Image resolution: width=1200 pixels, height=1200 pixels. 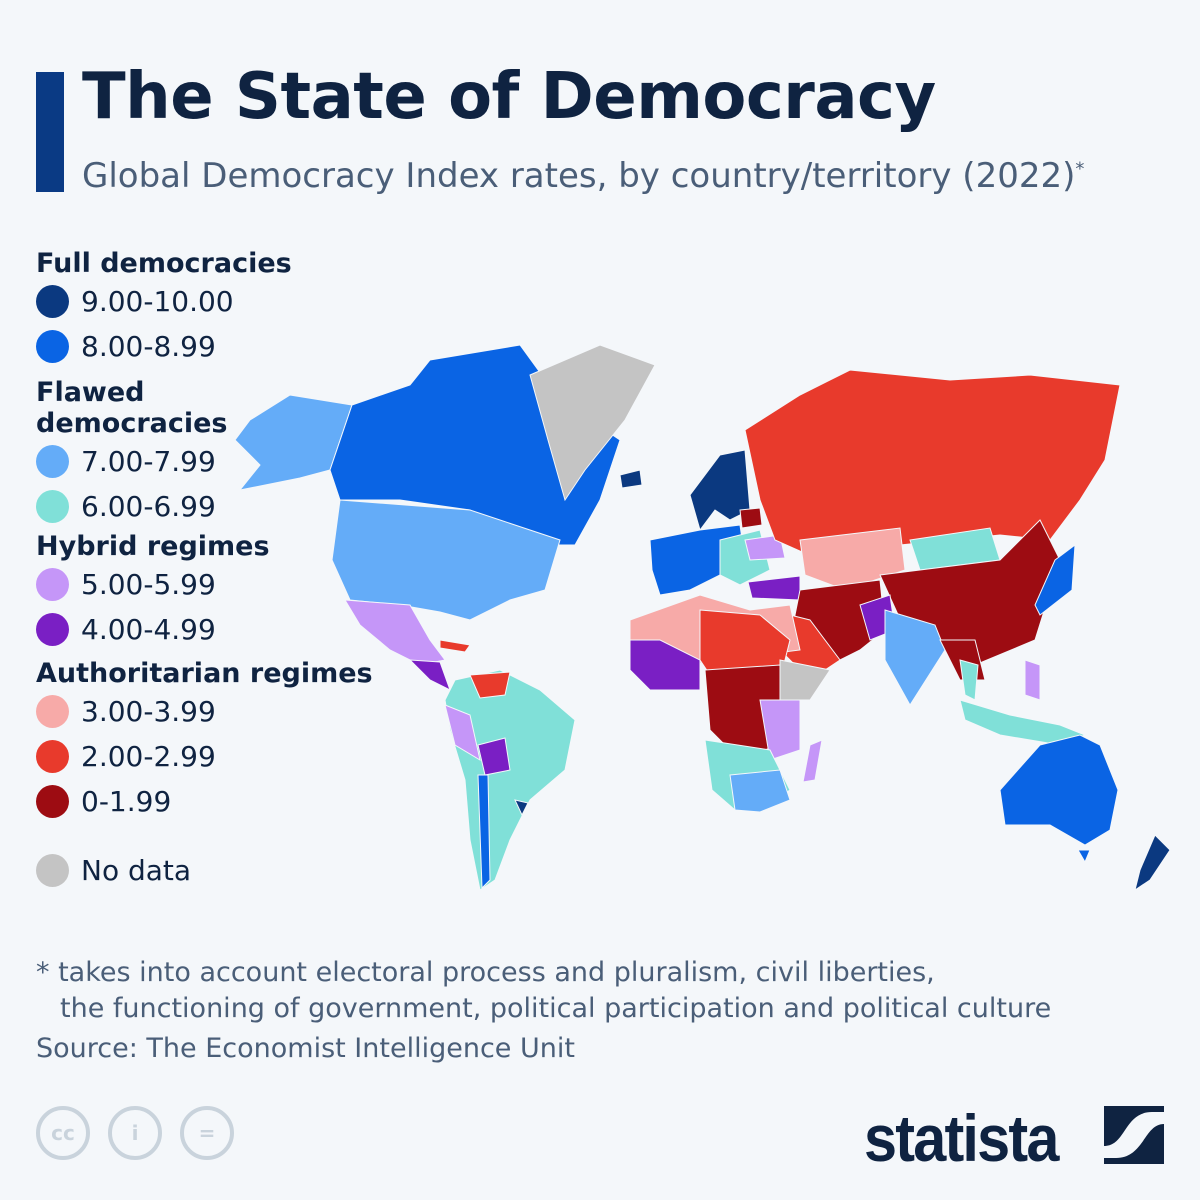 I want to click on legend-item: 8.00-8.99, so click(x=204, y=346).